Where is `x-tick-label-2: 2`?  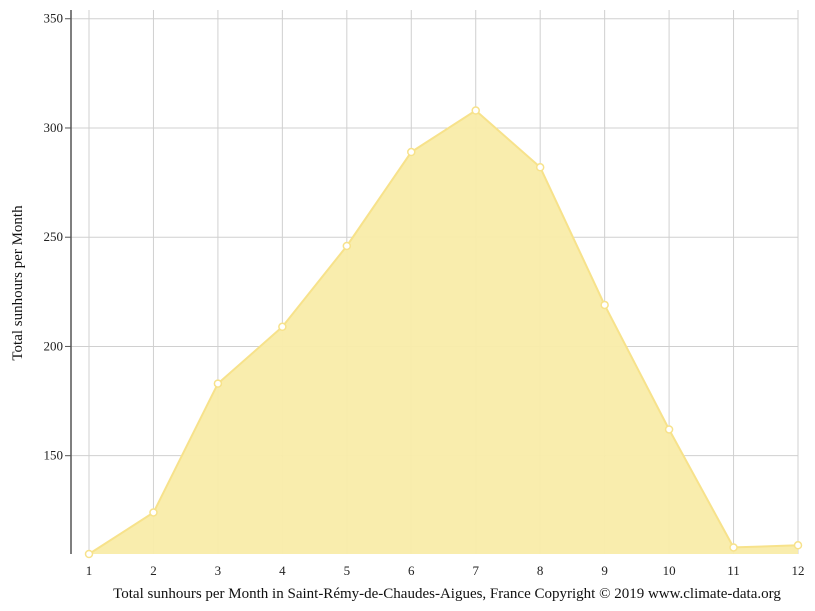
x-tick-label-2: 2 is located at coordinates (153, 570).